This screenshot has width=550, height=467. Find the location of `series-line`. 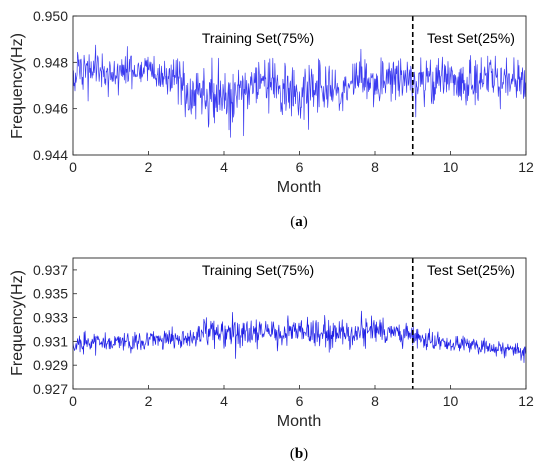

series-line is located at coordinates (299, 337).